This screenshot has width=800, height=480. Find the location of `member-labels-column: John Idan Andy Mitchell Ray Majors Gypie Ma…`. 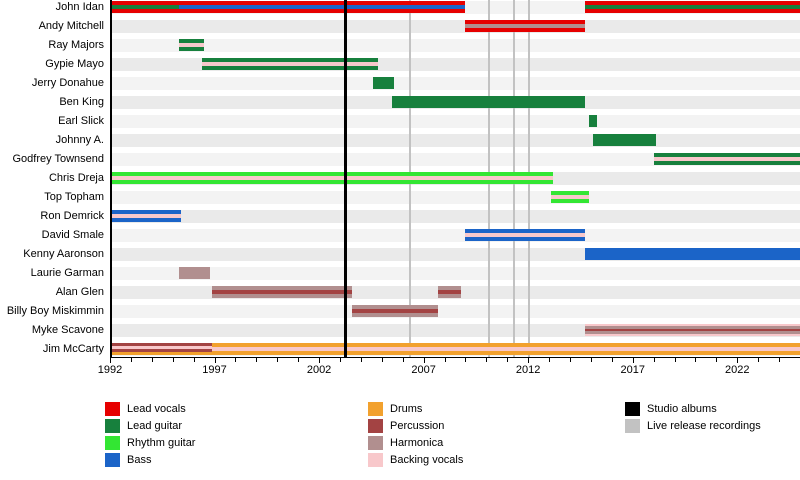

member-labels-column: John Idan Andy Mitchell Ray Majors Gypie Ma… is located at coordinates (52, 180).